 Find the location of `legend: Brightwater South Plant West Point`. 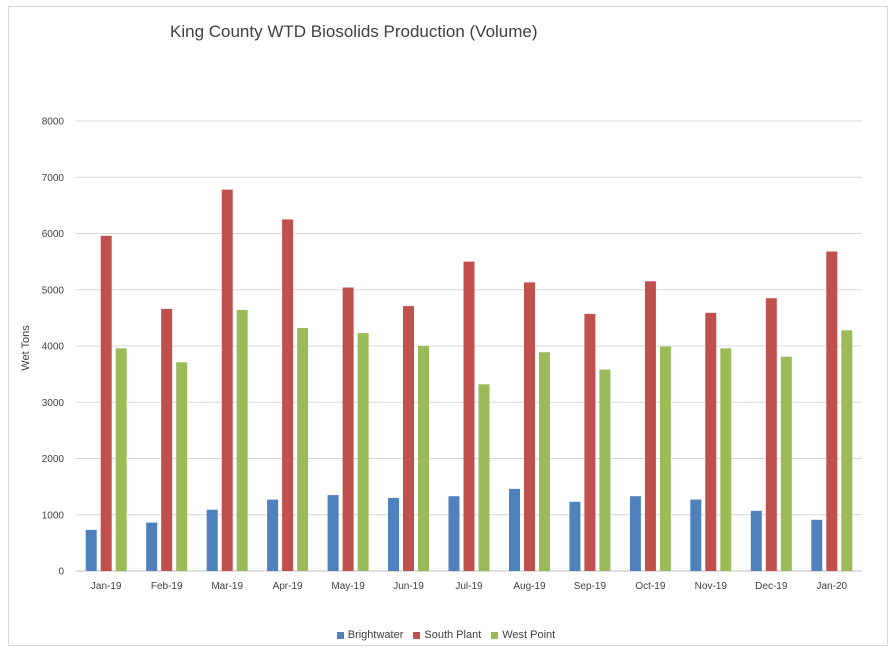

legend: Brightwater South Plant West Point is located at coordinates (446, 635).